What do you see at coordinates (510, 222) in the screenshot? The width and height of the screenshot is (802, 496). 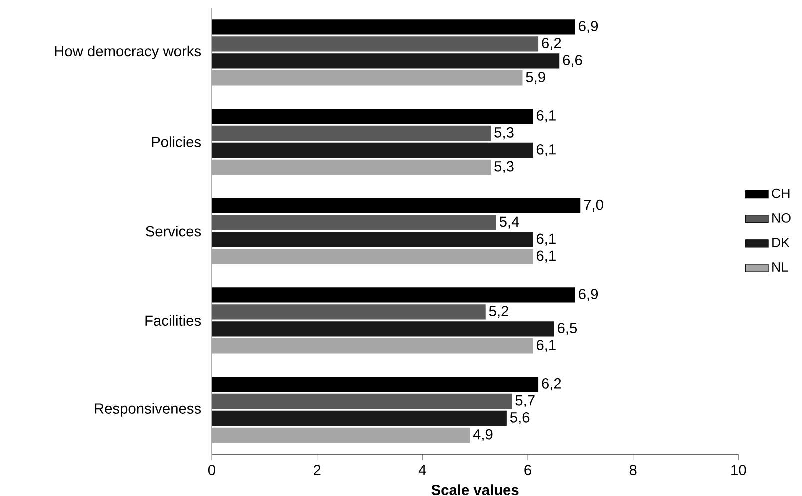 I see `data-label: 5,4` at bounding box center [510, 222].